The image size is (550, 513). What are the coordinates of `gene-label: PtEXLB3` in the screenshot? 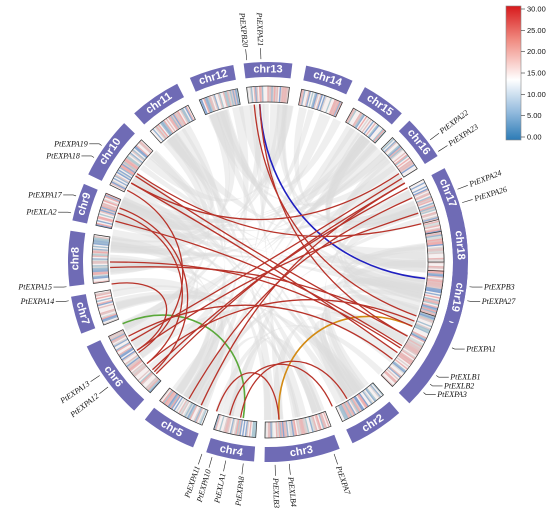 It's located at (276, 493).